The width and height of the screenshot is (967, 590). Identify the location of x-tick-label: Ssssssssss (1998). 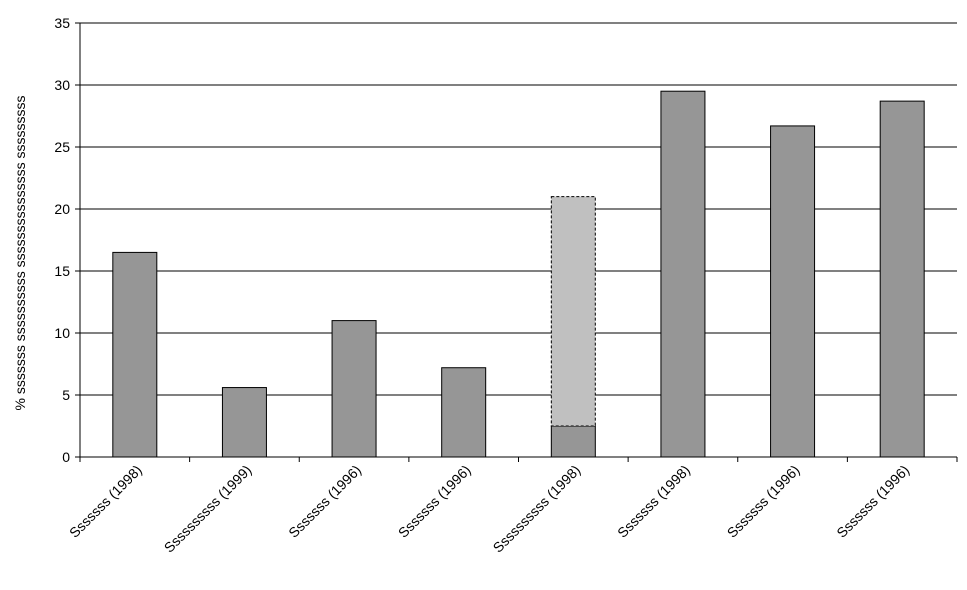
(537, 509).